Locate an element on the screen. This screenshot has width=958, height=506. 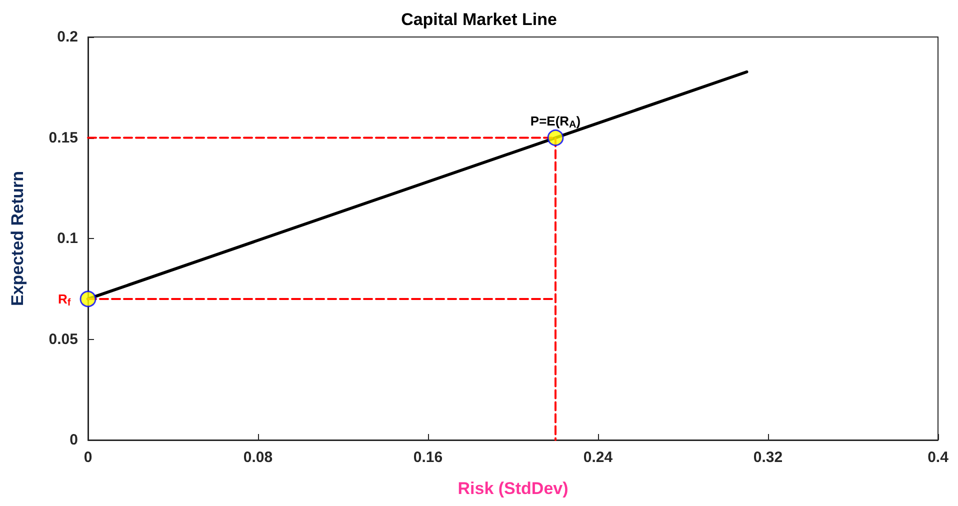
y-axis-title: Expected Return is located at coordinates (17, 238).